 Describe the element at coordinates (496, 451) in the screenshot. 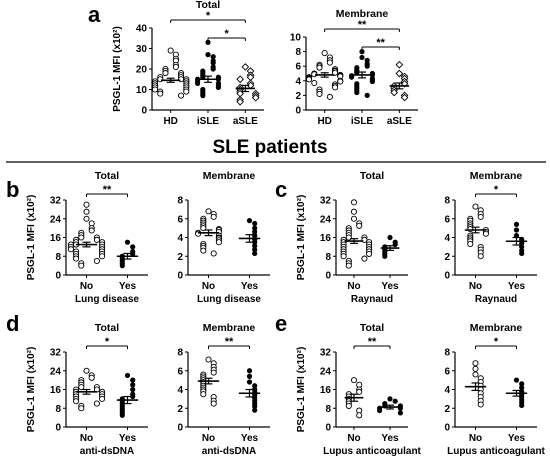

I see `x-axis-label: Lupus anticoagulant` at that location.